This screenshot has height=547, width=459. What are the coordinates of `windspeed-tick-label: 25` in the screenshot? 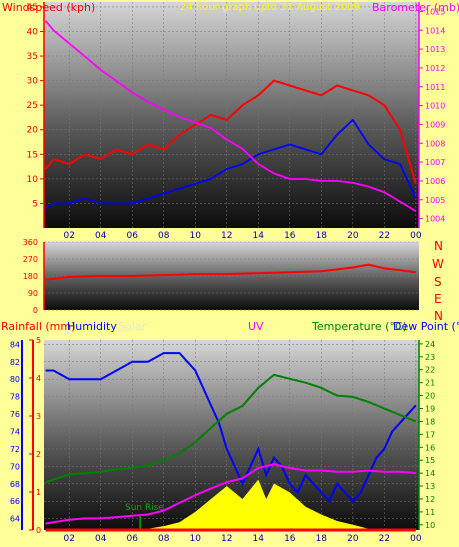 It's located at (32, 106).